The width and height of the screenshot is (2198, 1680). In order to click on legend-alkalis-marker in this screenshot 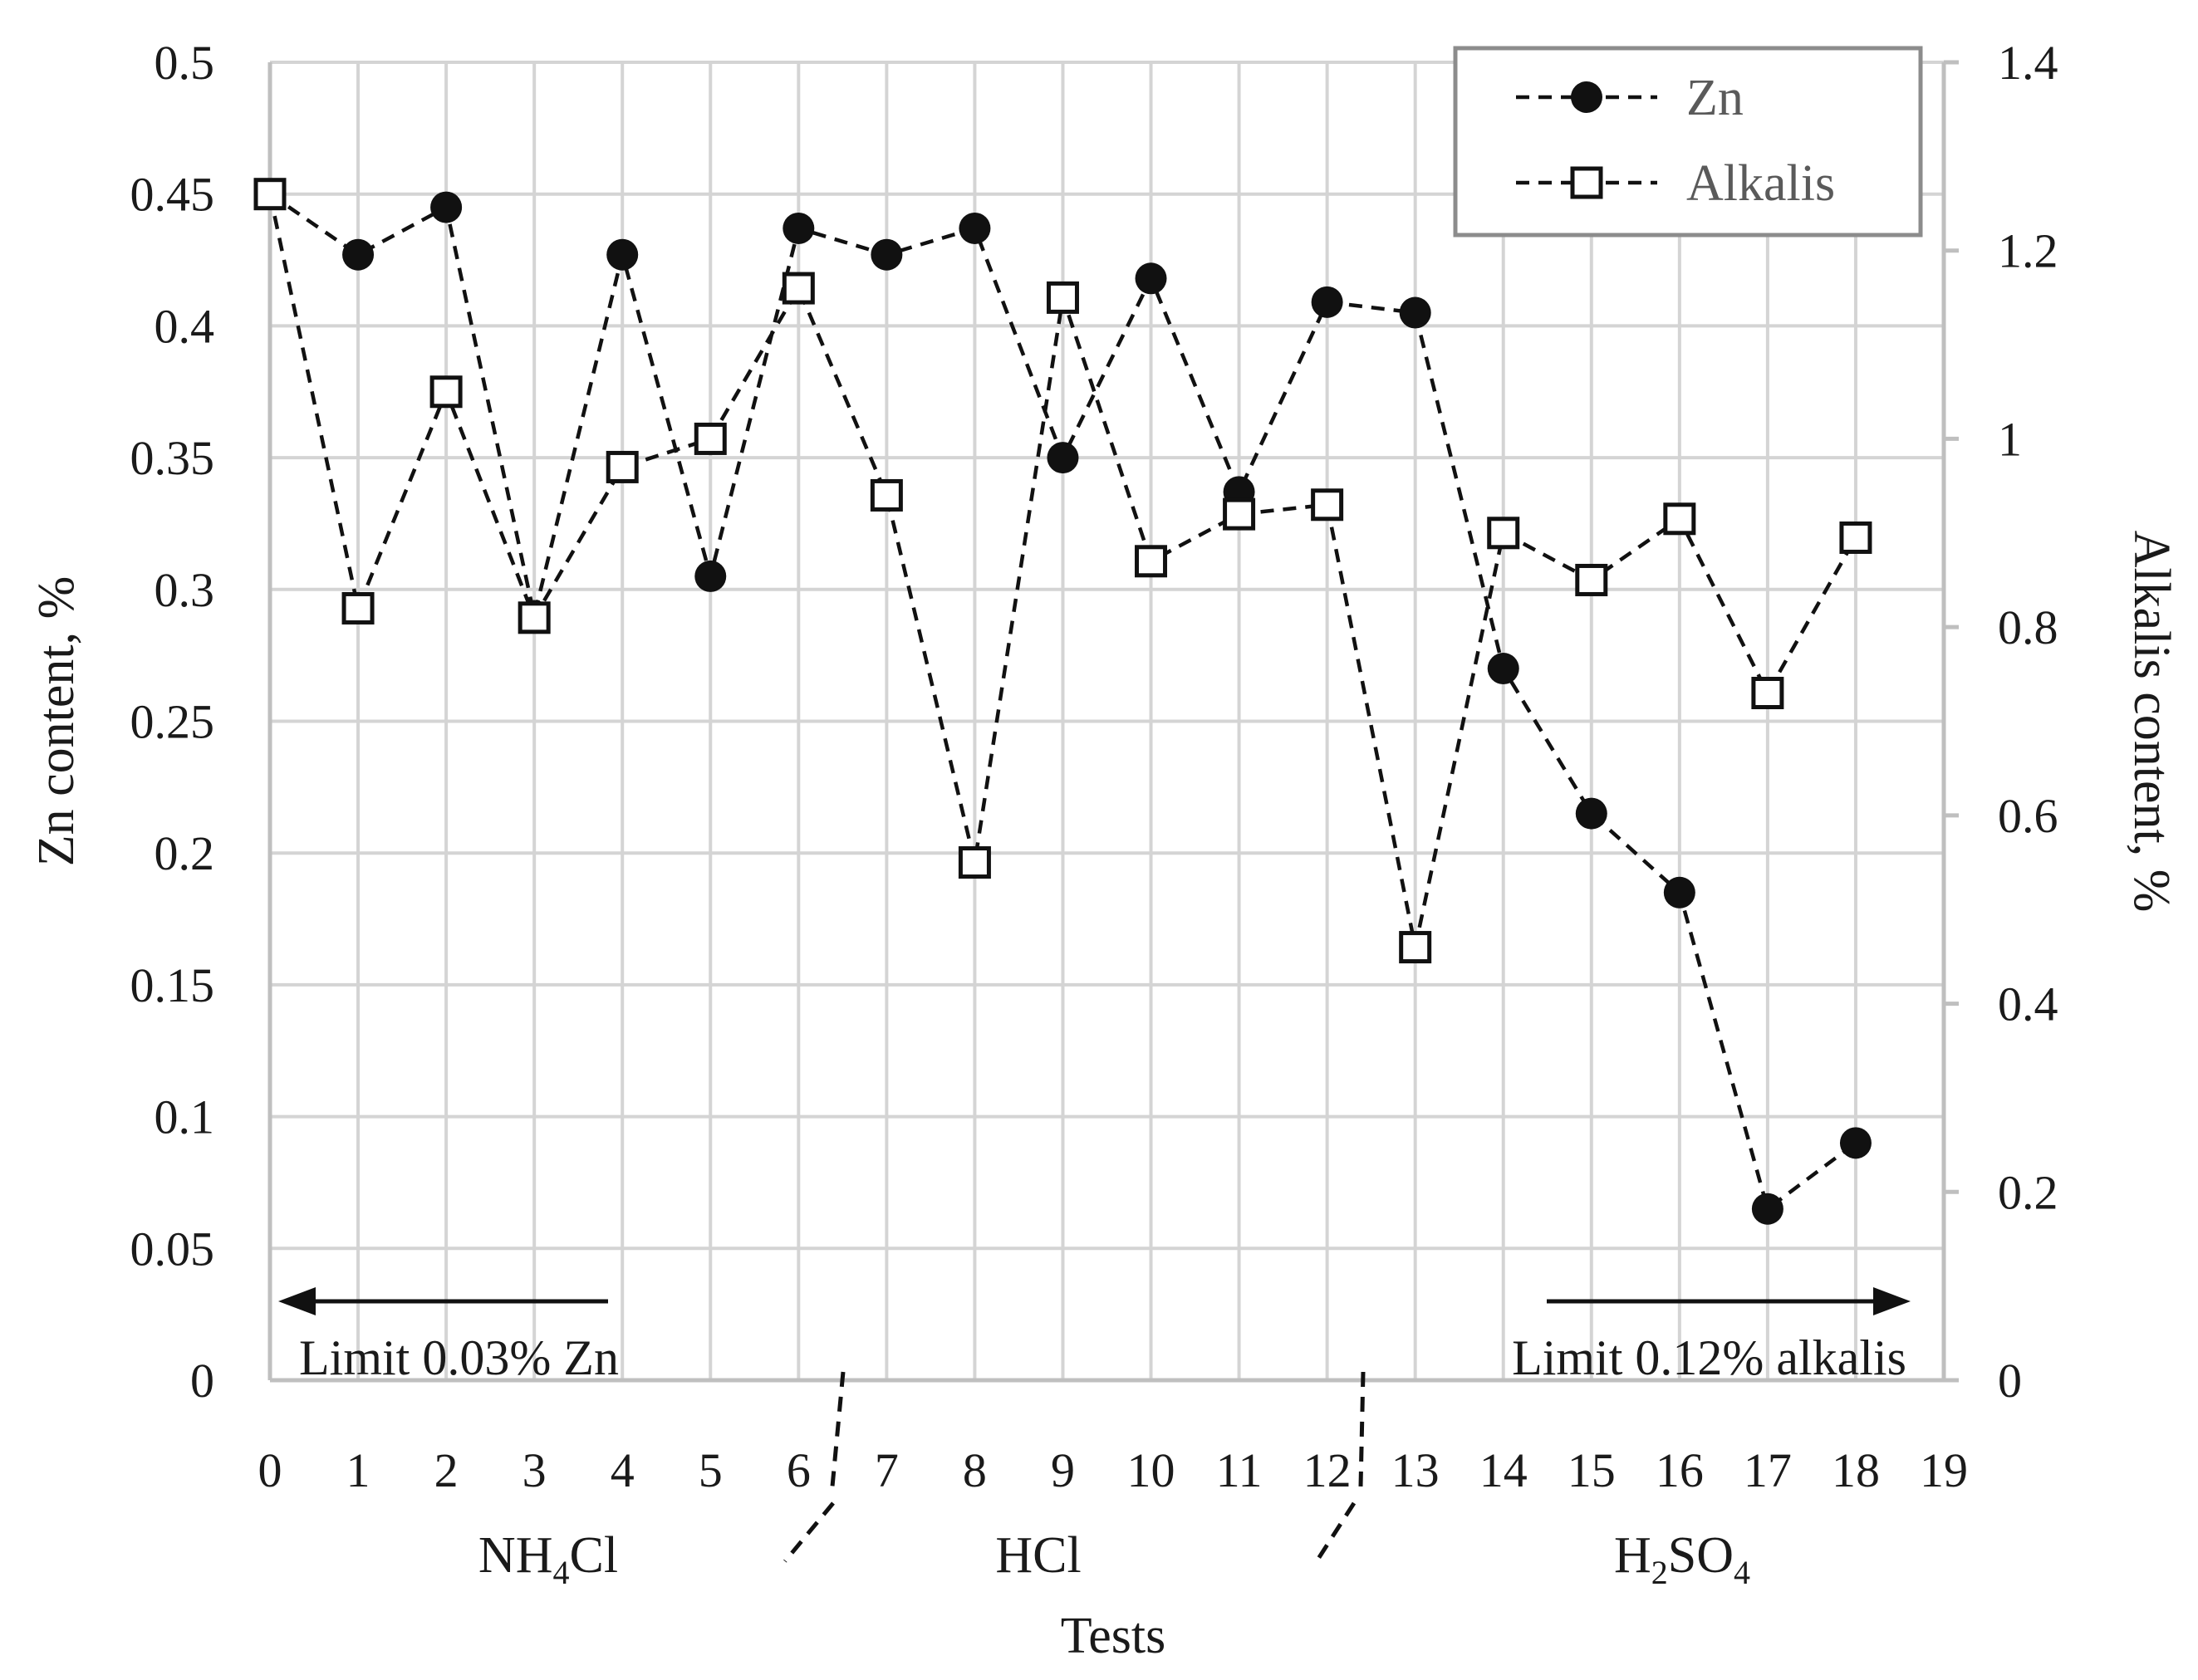, I will do `click(1586, 182)`.